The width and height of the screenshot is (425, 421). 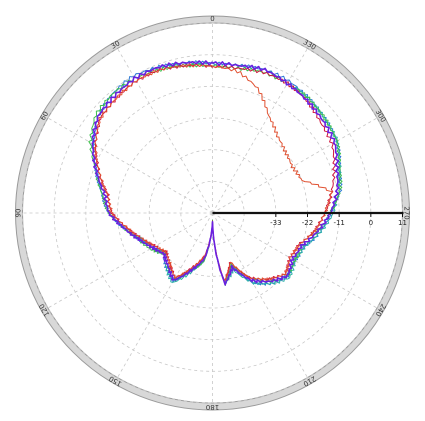 I want to click on angle-label-60: 60, so click(x=44, y=116).